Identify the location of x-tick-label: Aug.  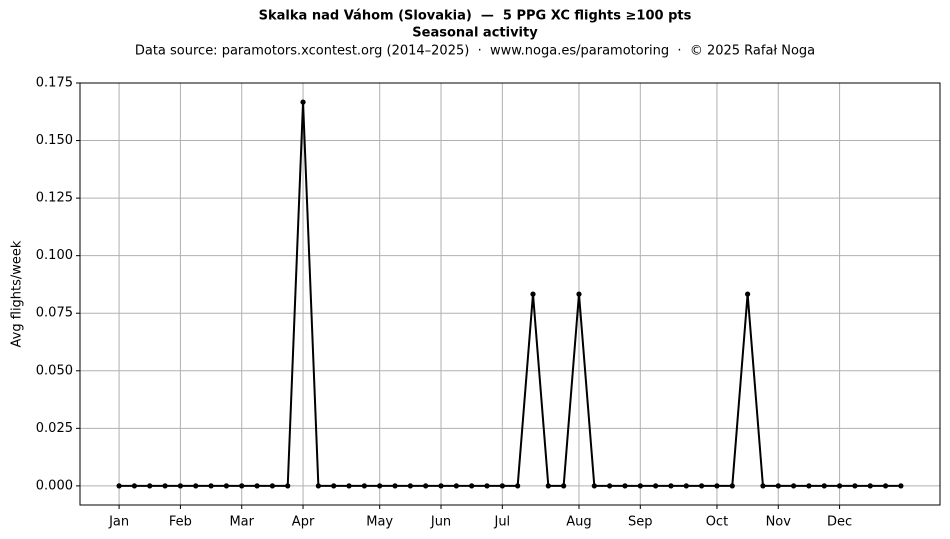
(578, 522).